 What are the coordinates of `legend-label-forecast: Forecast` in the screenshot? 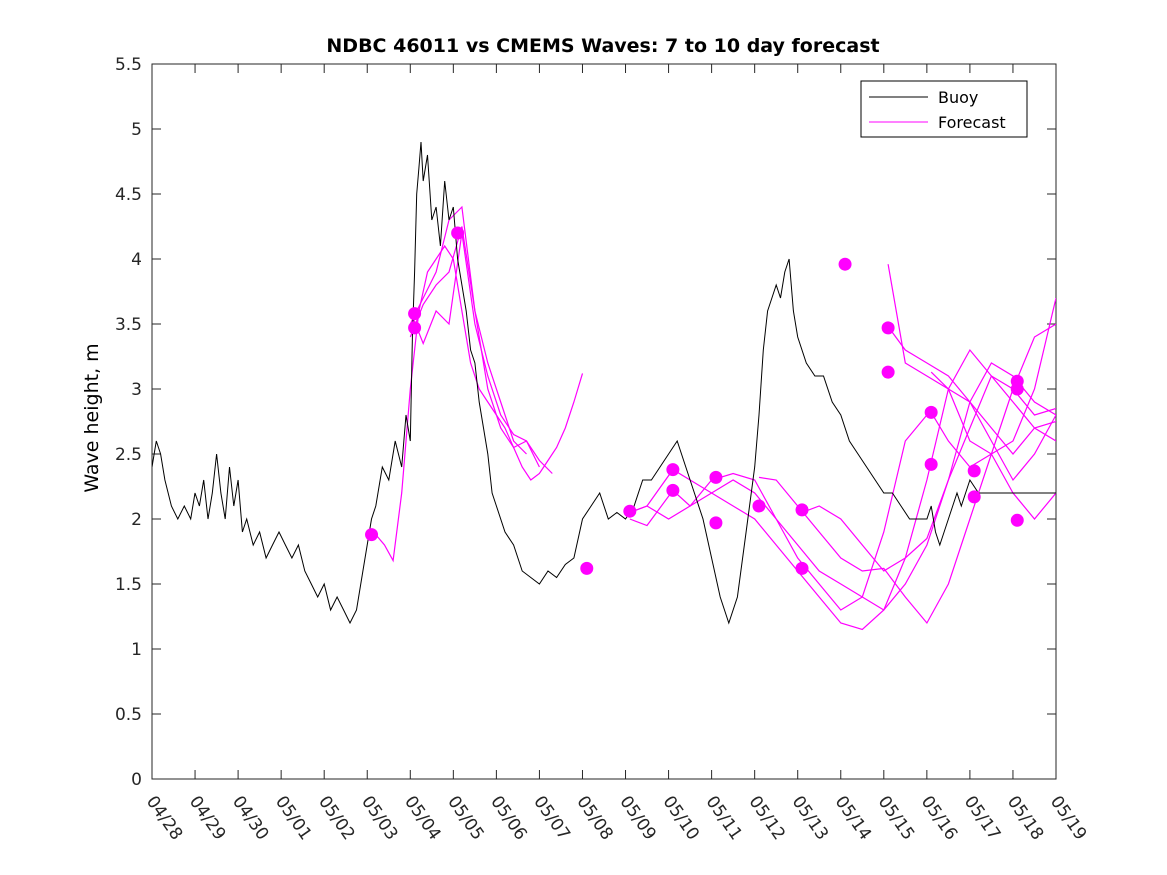 It's located at (972, 122).